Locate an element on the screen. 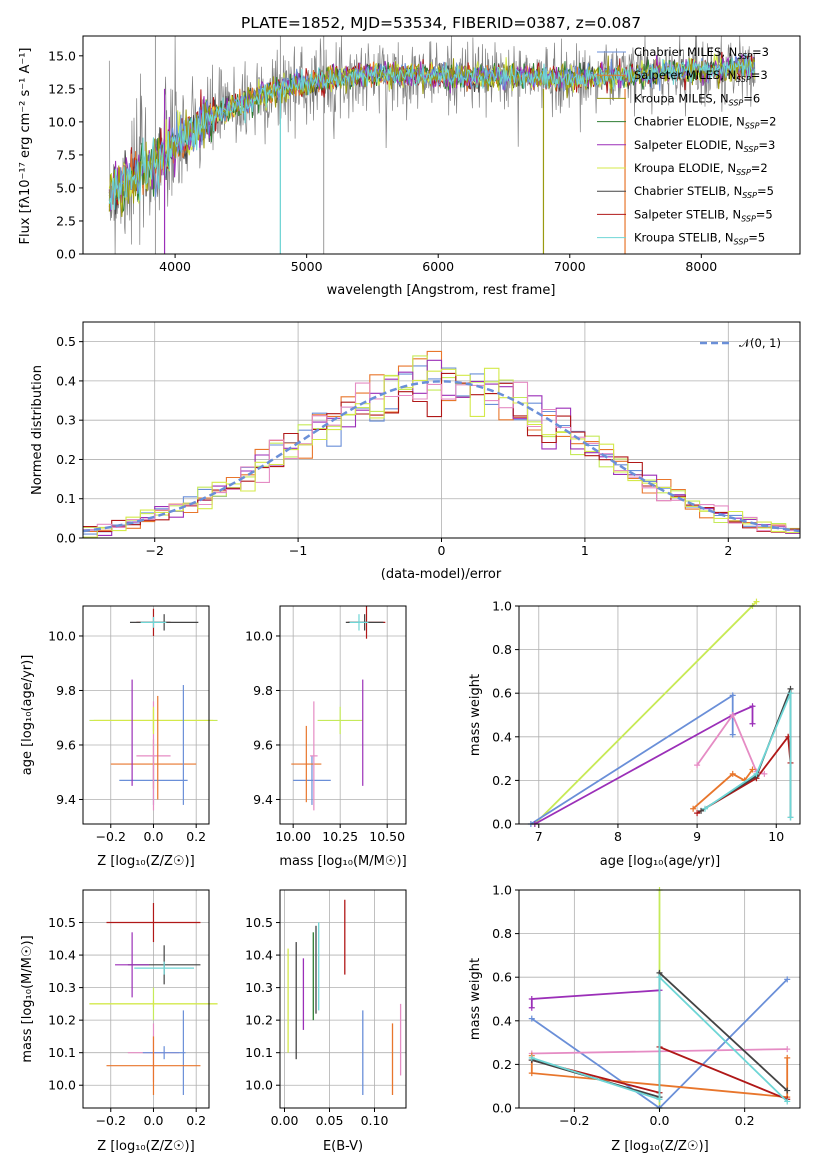 This screenshot has width=819, height=1170. age-vs-Z-ytick-label: 9.4 is located at coordinates (66, 799).